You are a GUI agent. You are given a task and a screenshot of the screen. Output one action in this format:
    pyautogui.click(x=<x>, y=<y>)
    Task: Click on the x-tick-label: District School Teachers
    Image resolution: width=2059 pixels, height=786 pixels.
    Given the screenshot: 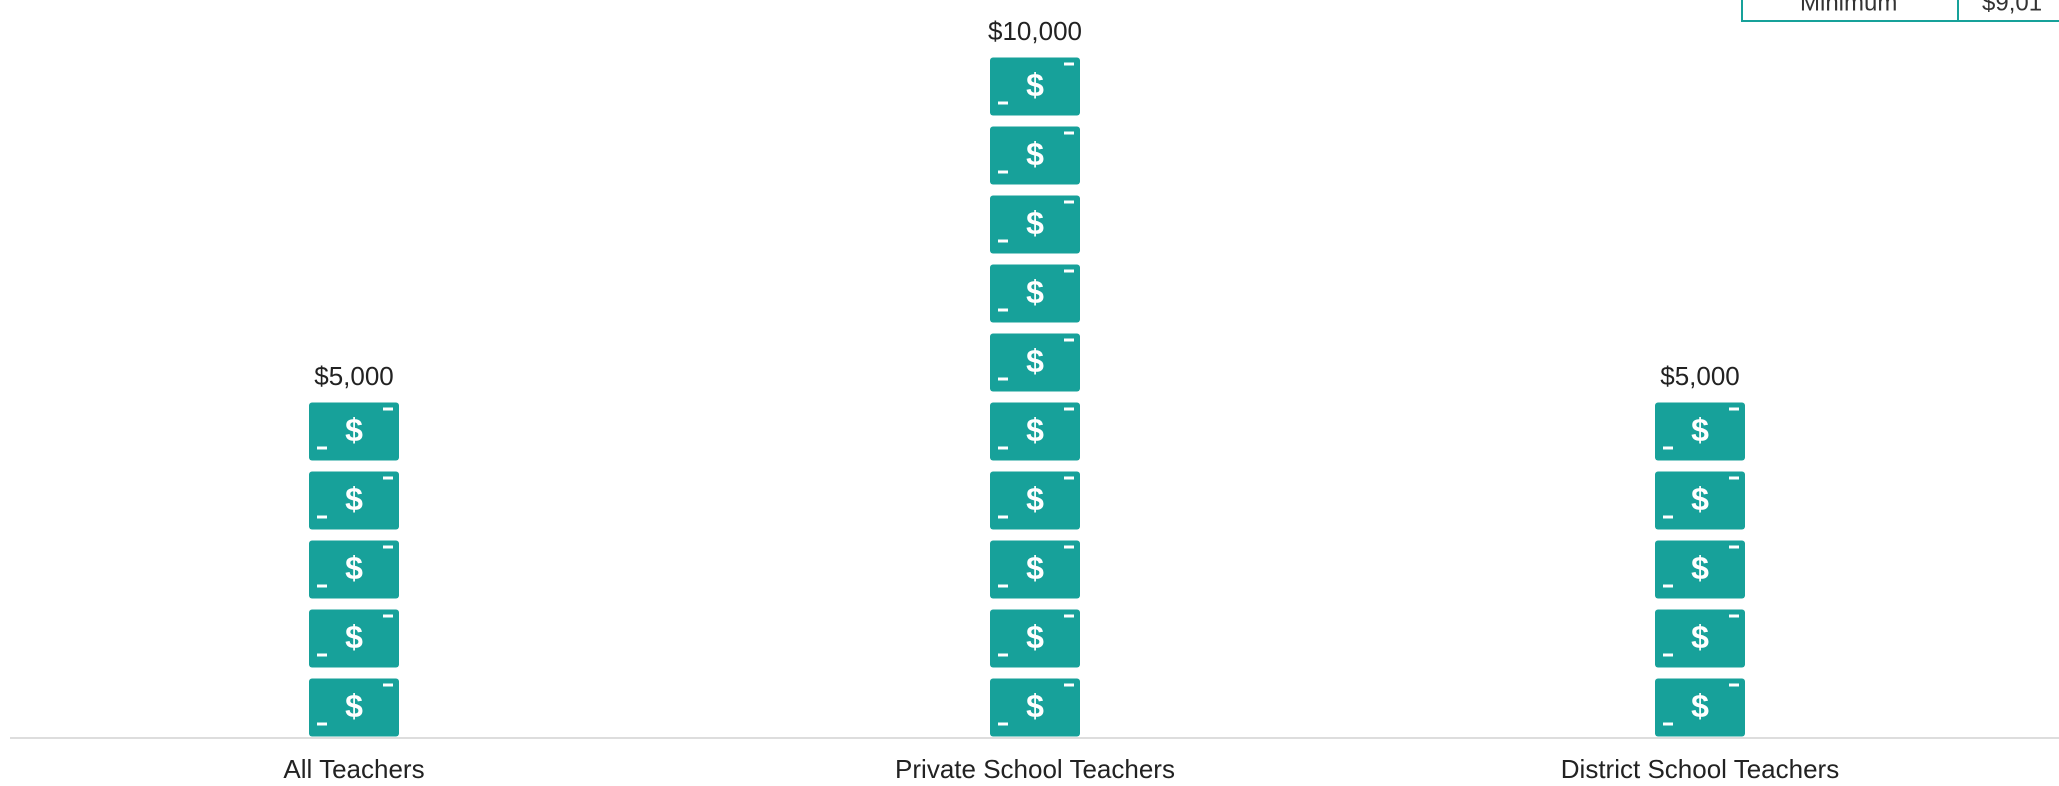 What is the action you would take?
    pyautogui.click(x=1700, y=769)
    